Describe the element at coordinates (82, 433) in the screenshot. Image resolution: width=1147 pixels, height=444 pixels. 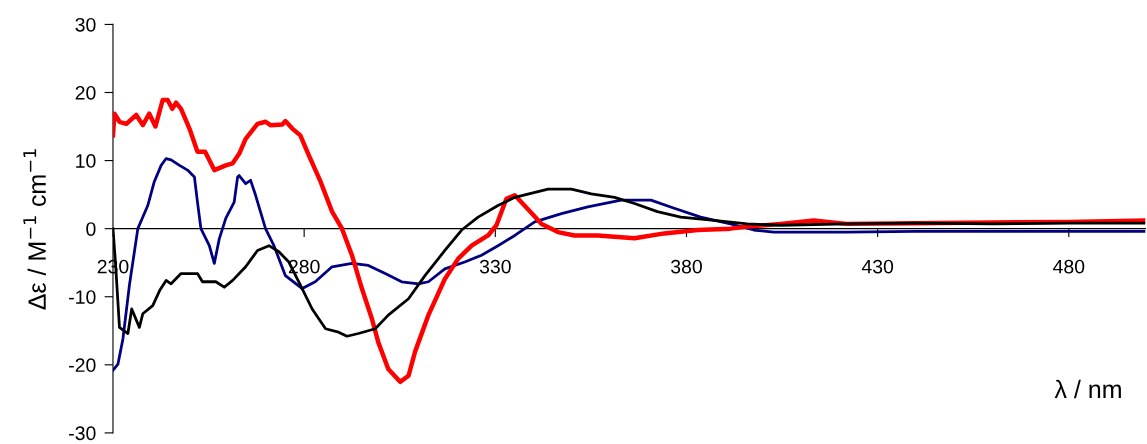
I see `y-tick-label: -30` at that location.